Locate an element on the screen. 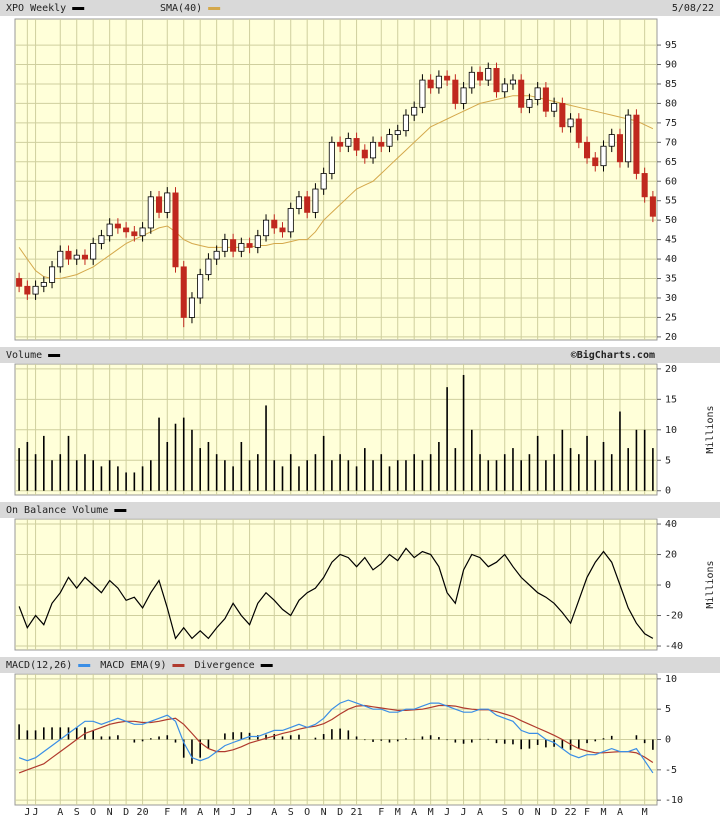  y-tick-label: -40 is located at coordinates (674, 646).